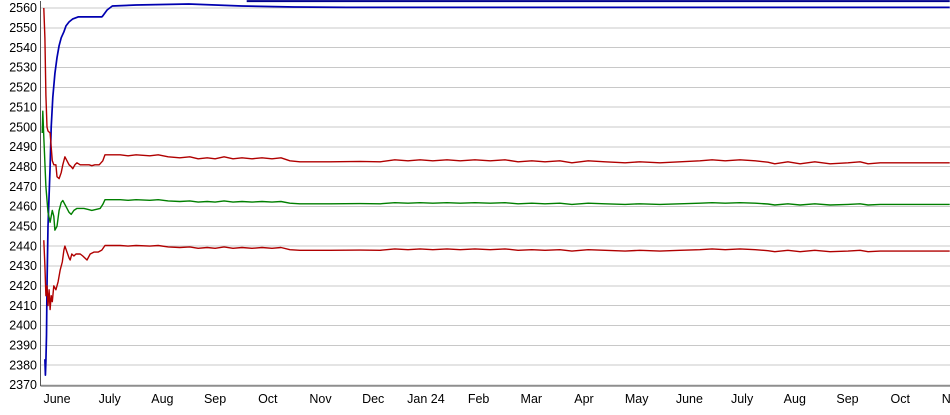 The image size is (950, 415). I want to click on y-axis-tick-label: 2370, so click(23, 385).